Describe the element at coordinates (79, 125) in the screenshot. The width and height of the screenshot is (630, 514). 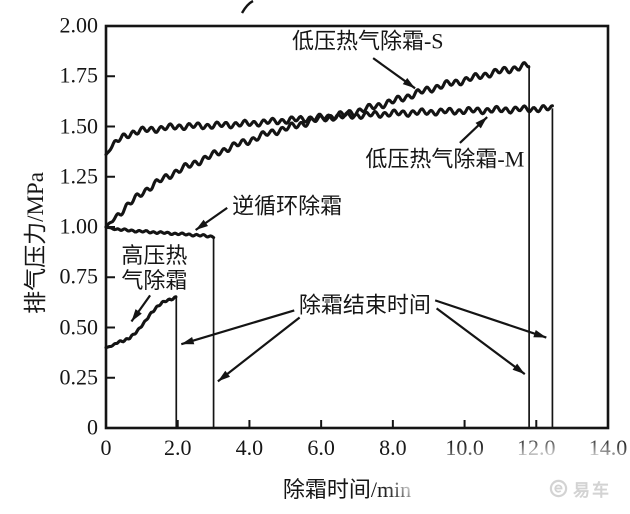
I see `y-tick-label-1.50: 1.50` at that location.